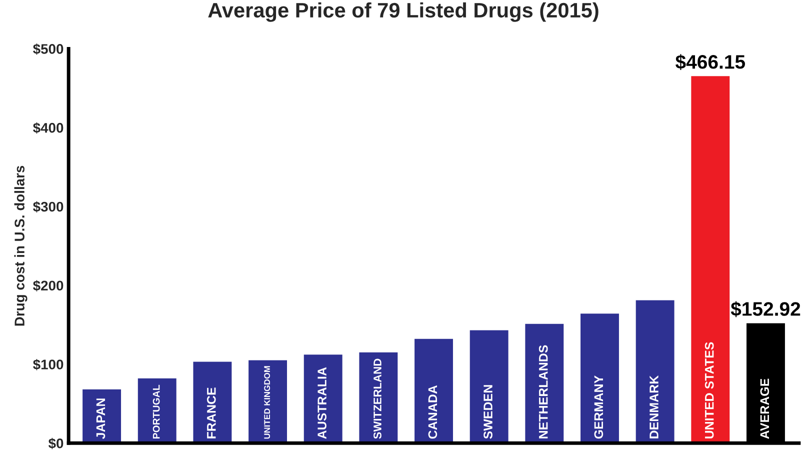 The height and width of the screenshot is (464, 807). What do you see at coordinates (21, 246) in the screenshot?
I see `y-axis-title: Drug cost in U.S. dollars` at bounding box center [21, 246].